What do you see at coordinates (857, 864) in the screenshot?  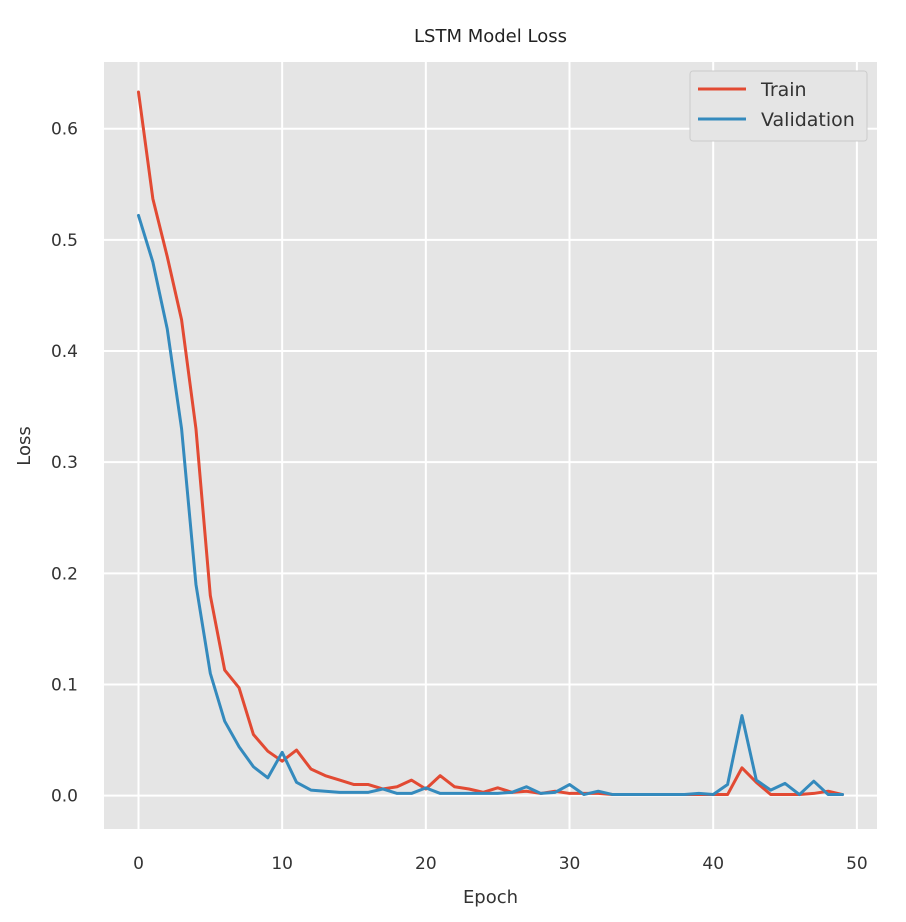 I see `x-tick-label: 50` at bounding box center [857, 864].